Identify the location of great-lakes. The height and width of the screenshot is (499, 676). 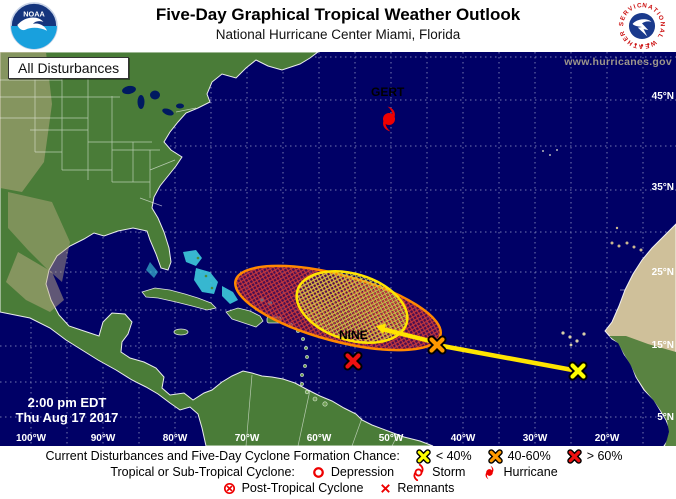
(153, 100).